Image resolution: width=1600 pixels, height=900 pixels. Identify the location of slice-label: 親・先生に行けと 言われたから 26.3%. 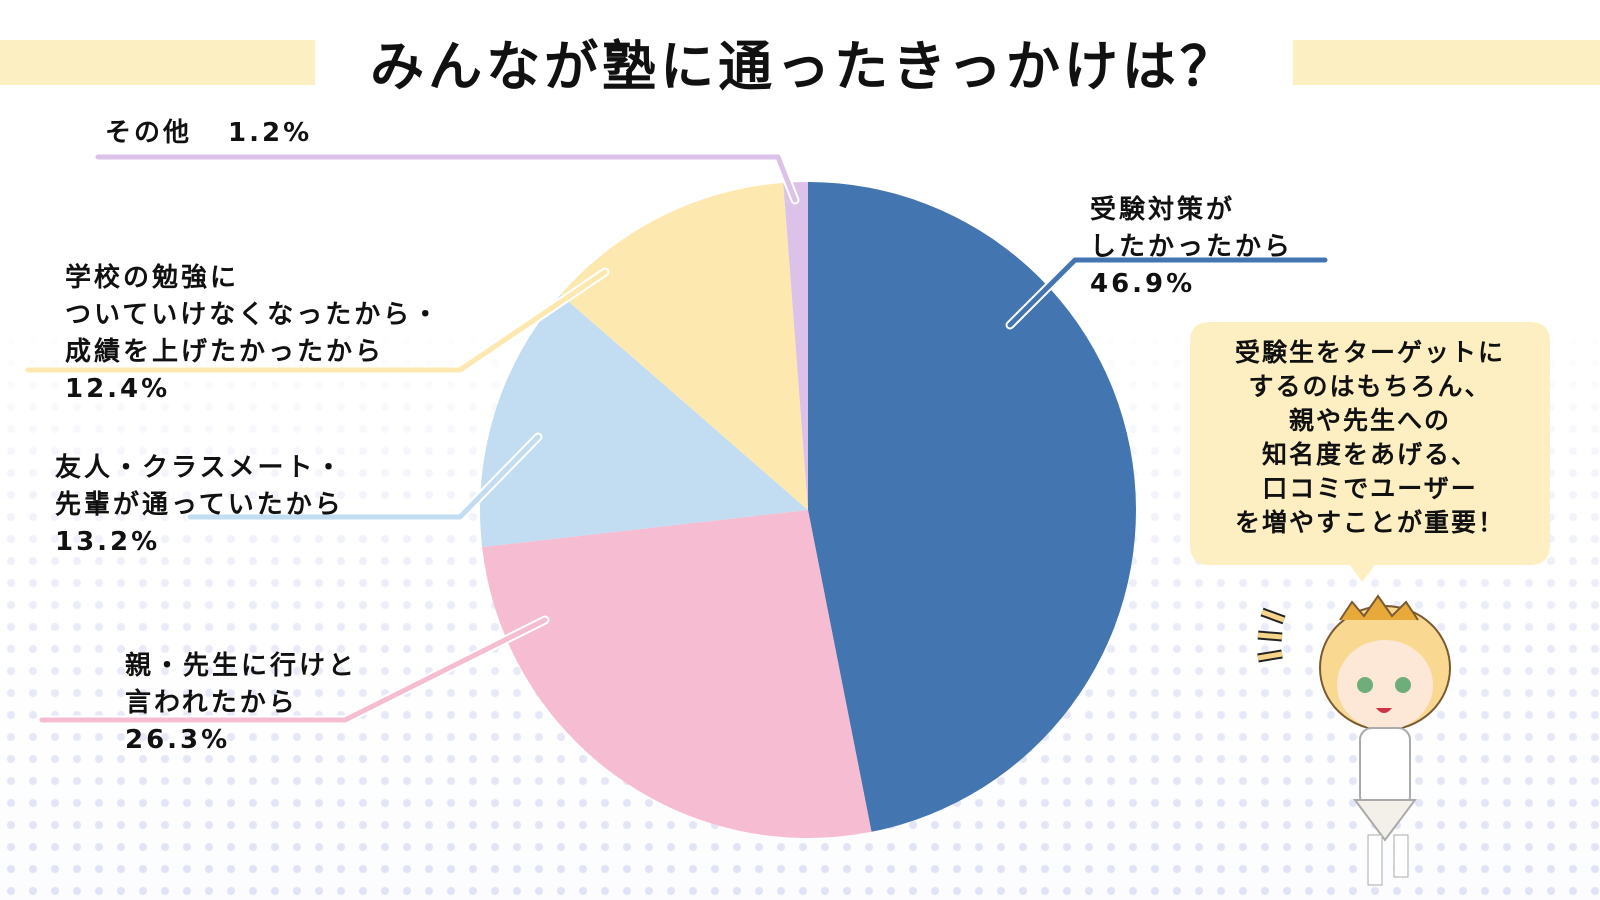
(241, 703).